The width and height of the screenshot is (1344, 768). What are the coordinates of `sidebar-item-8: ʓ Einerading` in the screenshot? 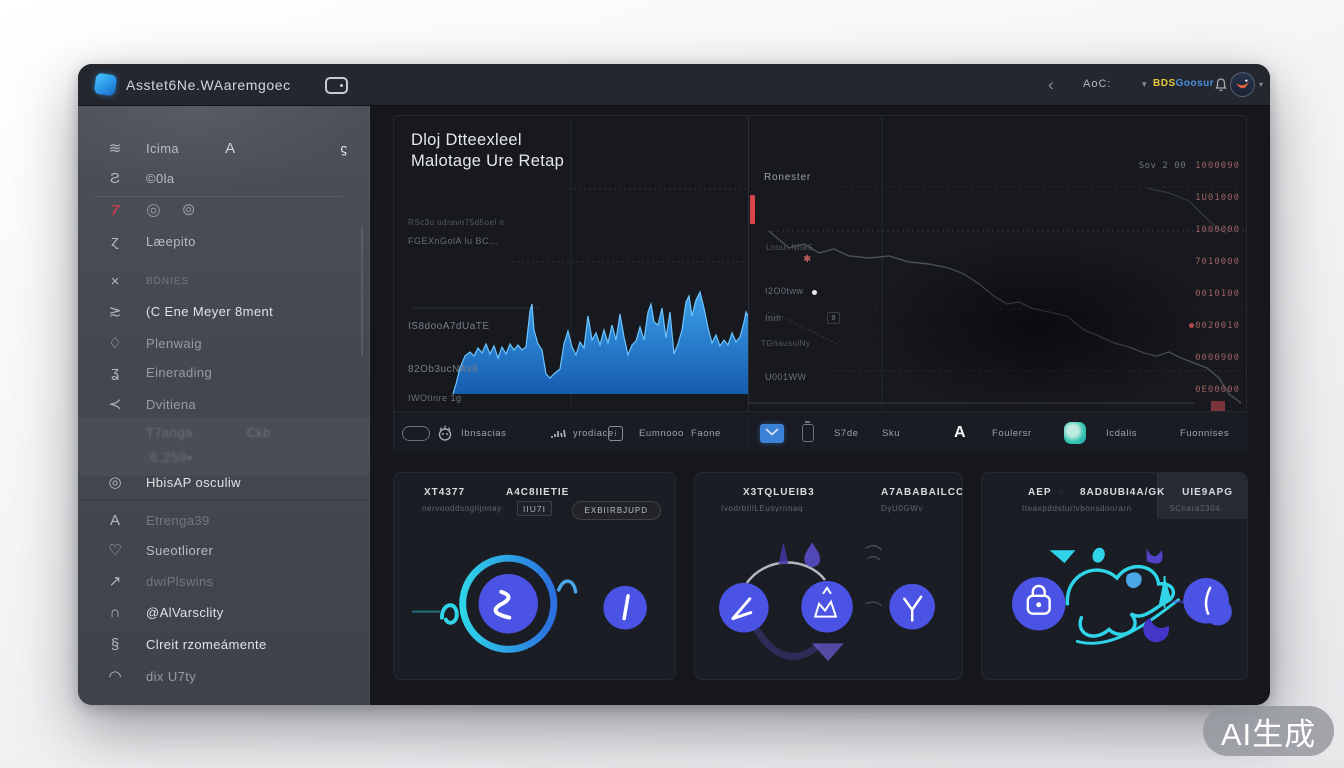 It's located at (223, 372).